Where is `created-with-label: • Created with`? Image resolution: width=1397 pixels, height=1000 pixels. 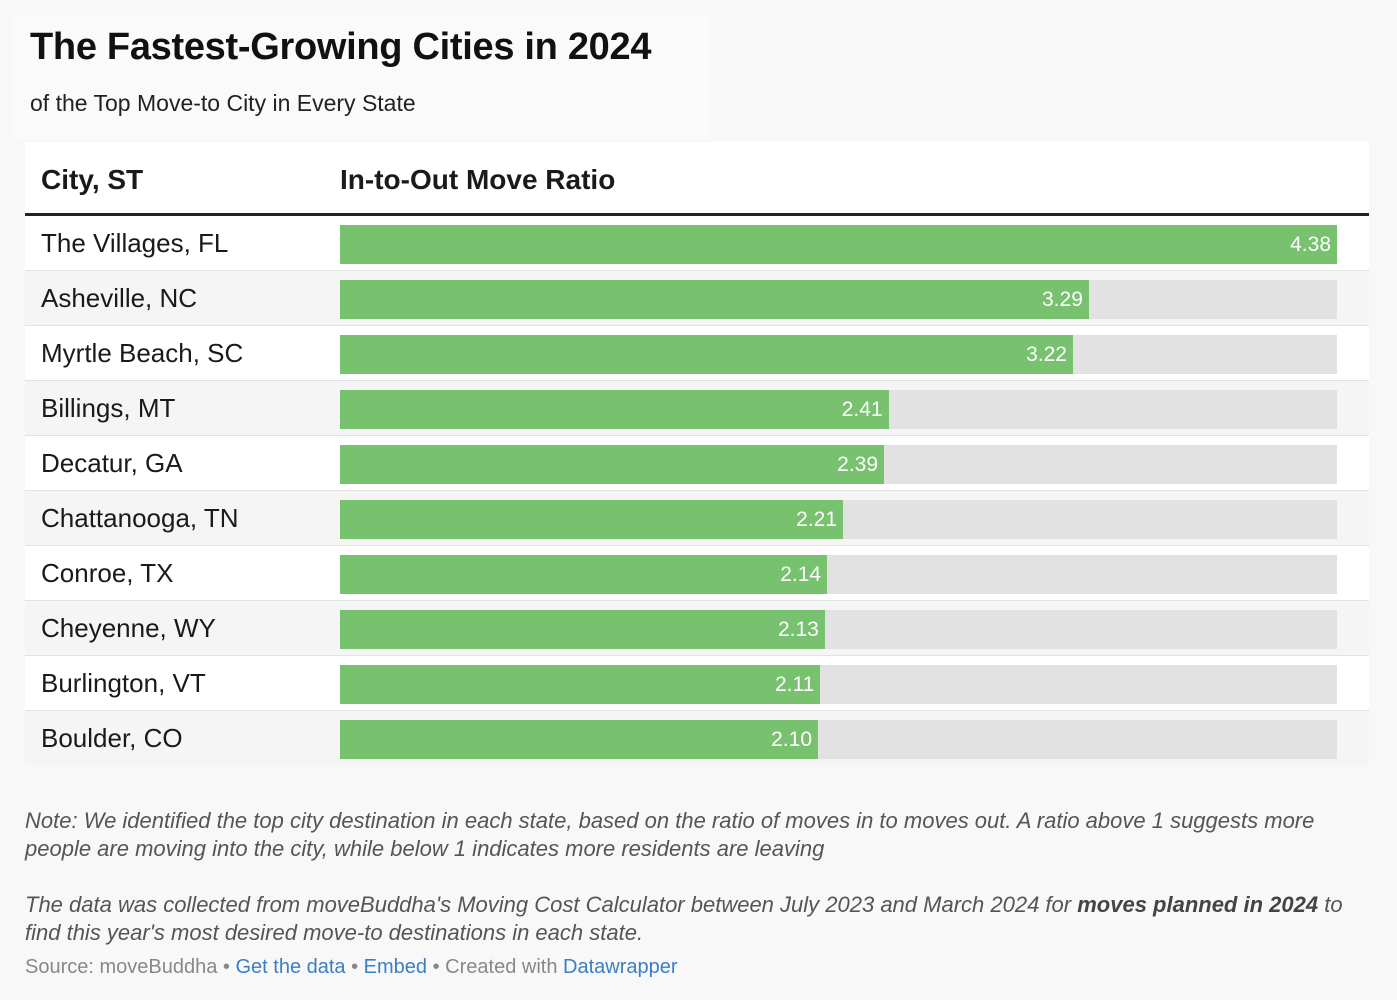 created-with-label: • Created with is located at coordinates (495, 967).